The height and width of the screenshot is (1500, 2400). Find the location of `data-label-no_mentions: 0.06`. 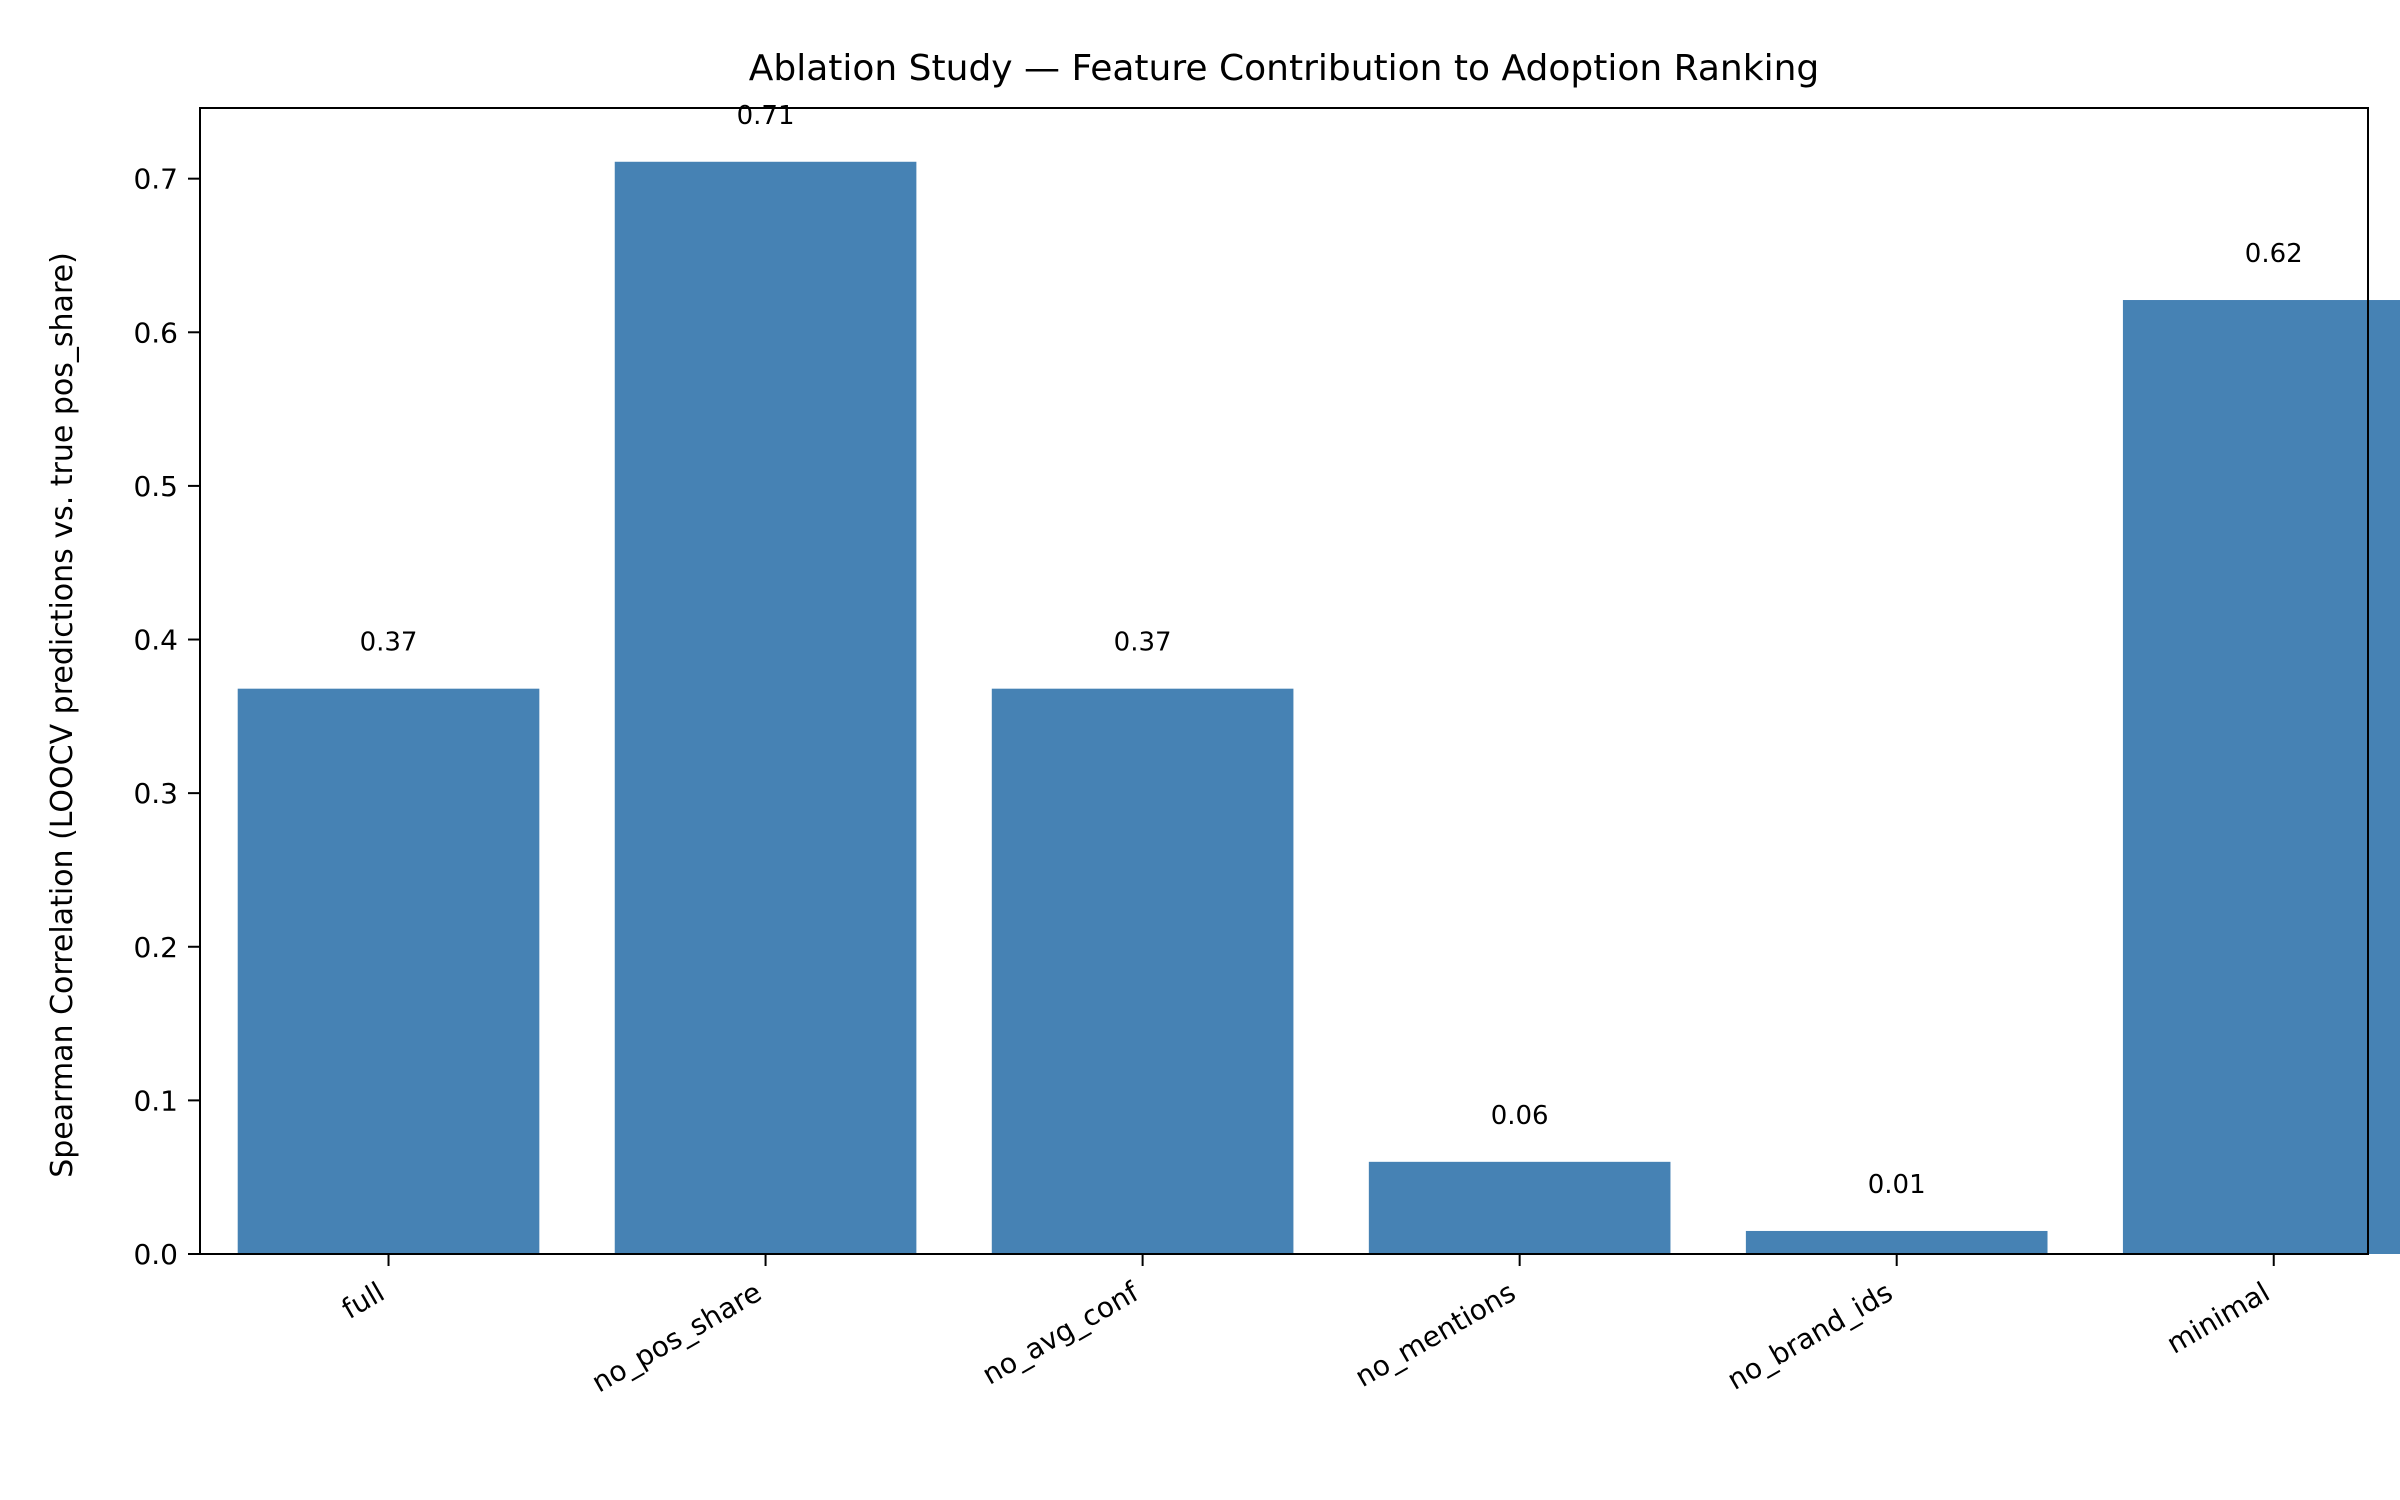

data-label-no_mentions: 0.06 is located at coordinates (1520, 1116).